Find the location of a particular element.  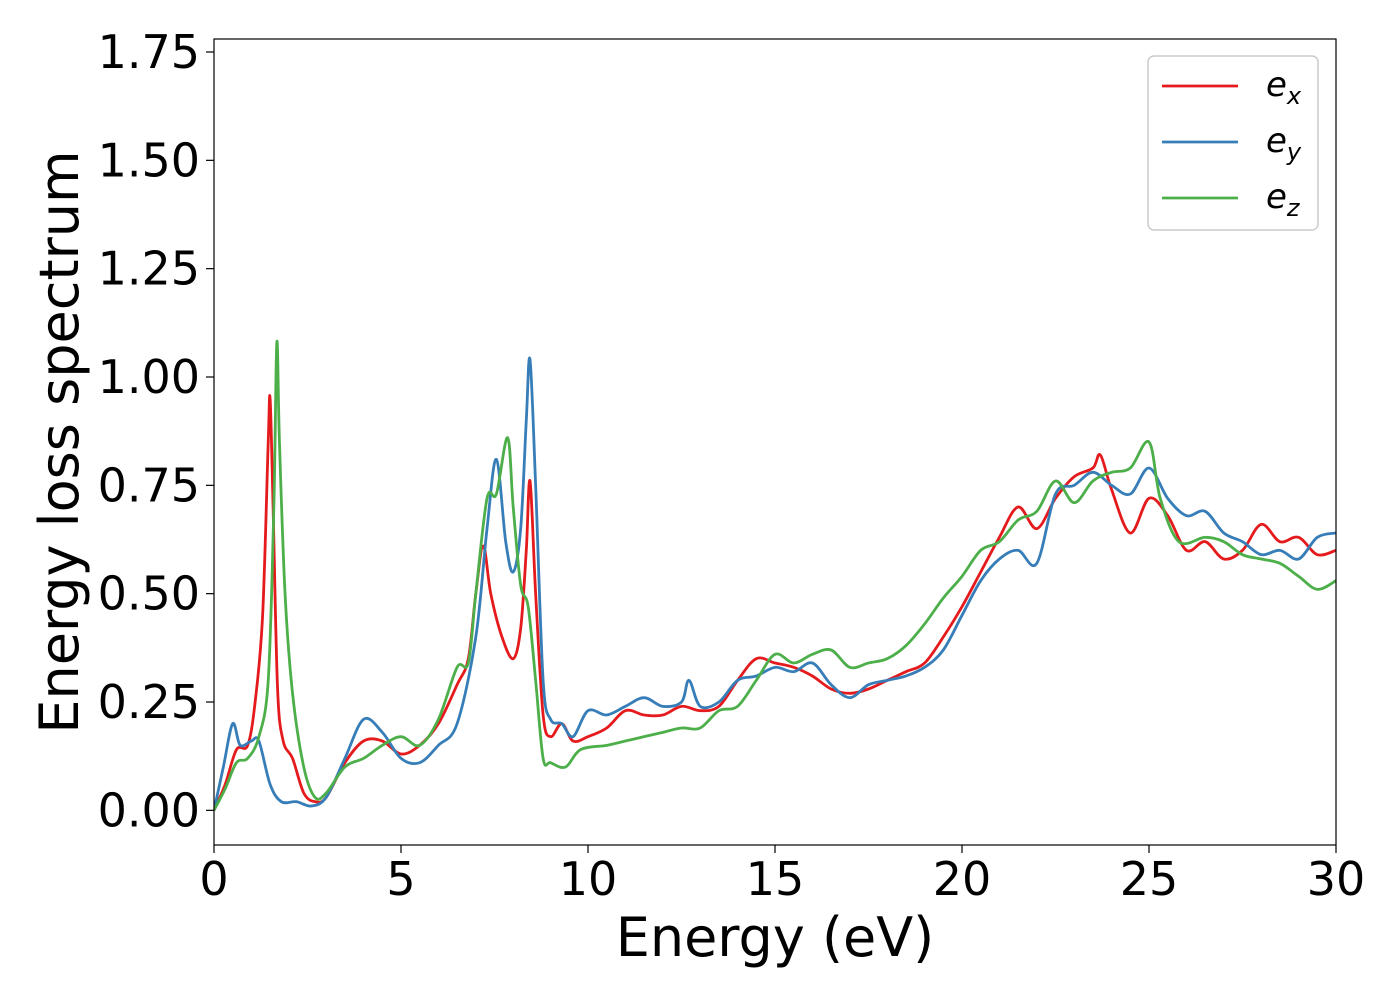

x-axis-ticks: 0 5 10 15 20 25 30 is located at coordinates (782, 875).